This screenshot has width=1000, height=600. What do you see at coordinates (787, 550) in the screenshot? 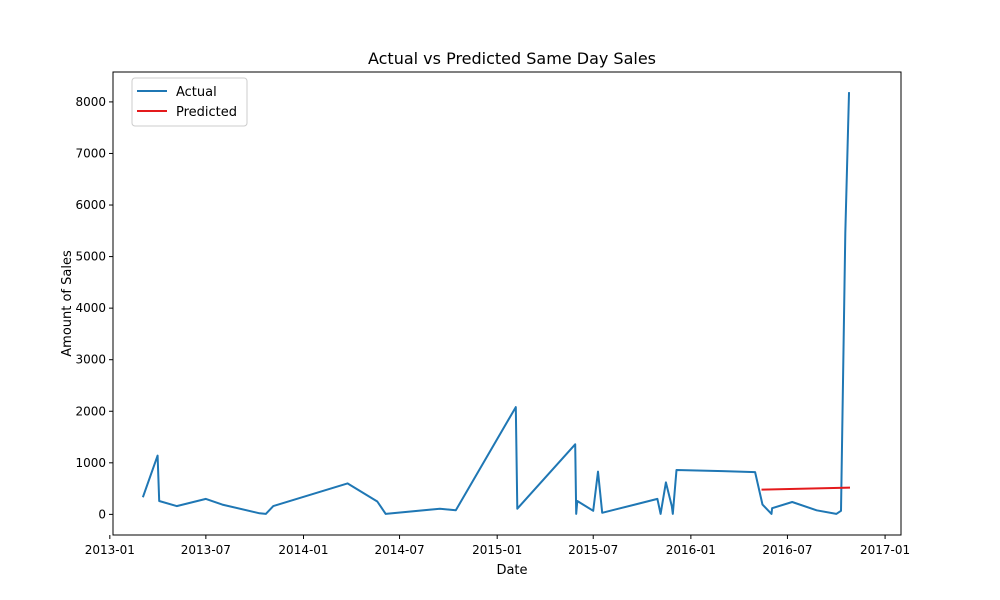
I see `x-tick-label: 2016-07` at bounding box center [787, 550].